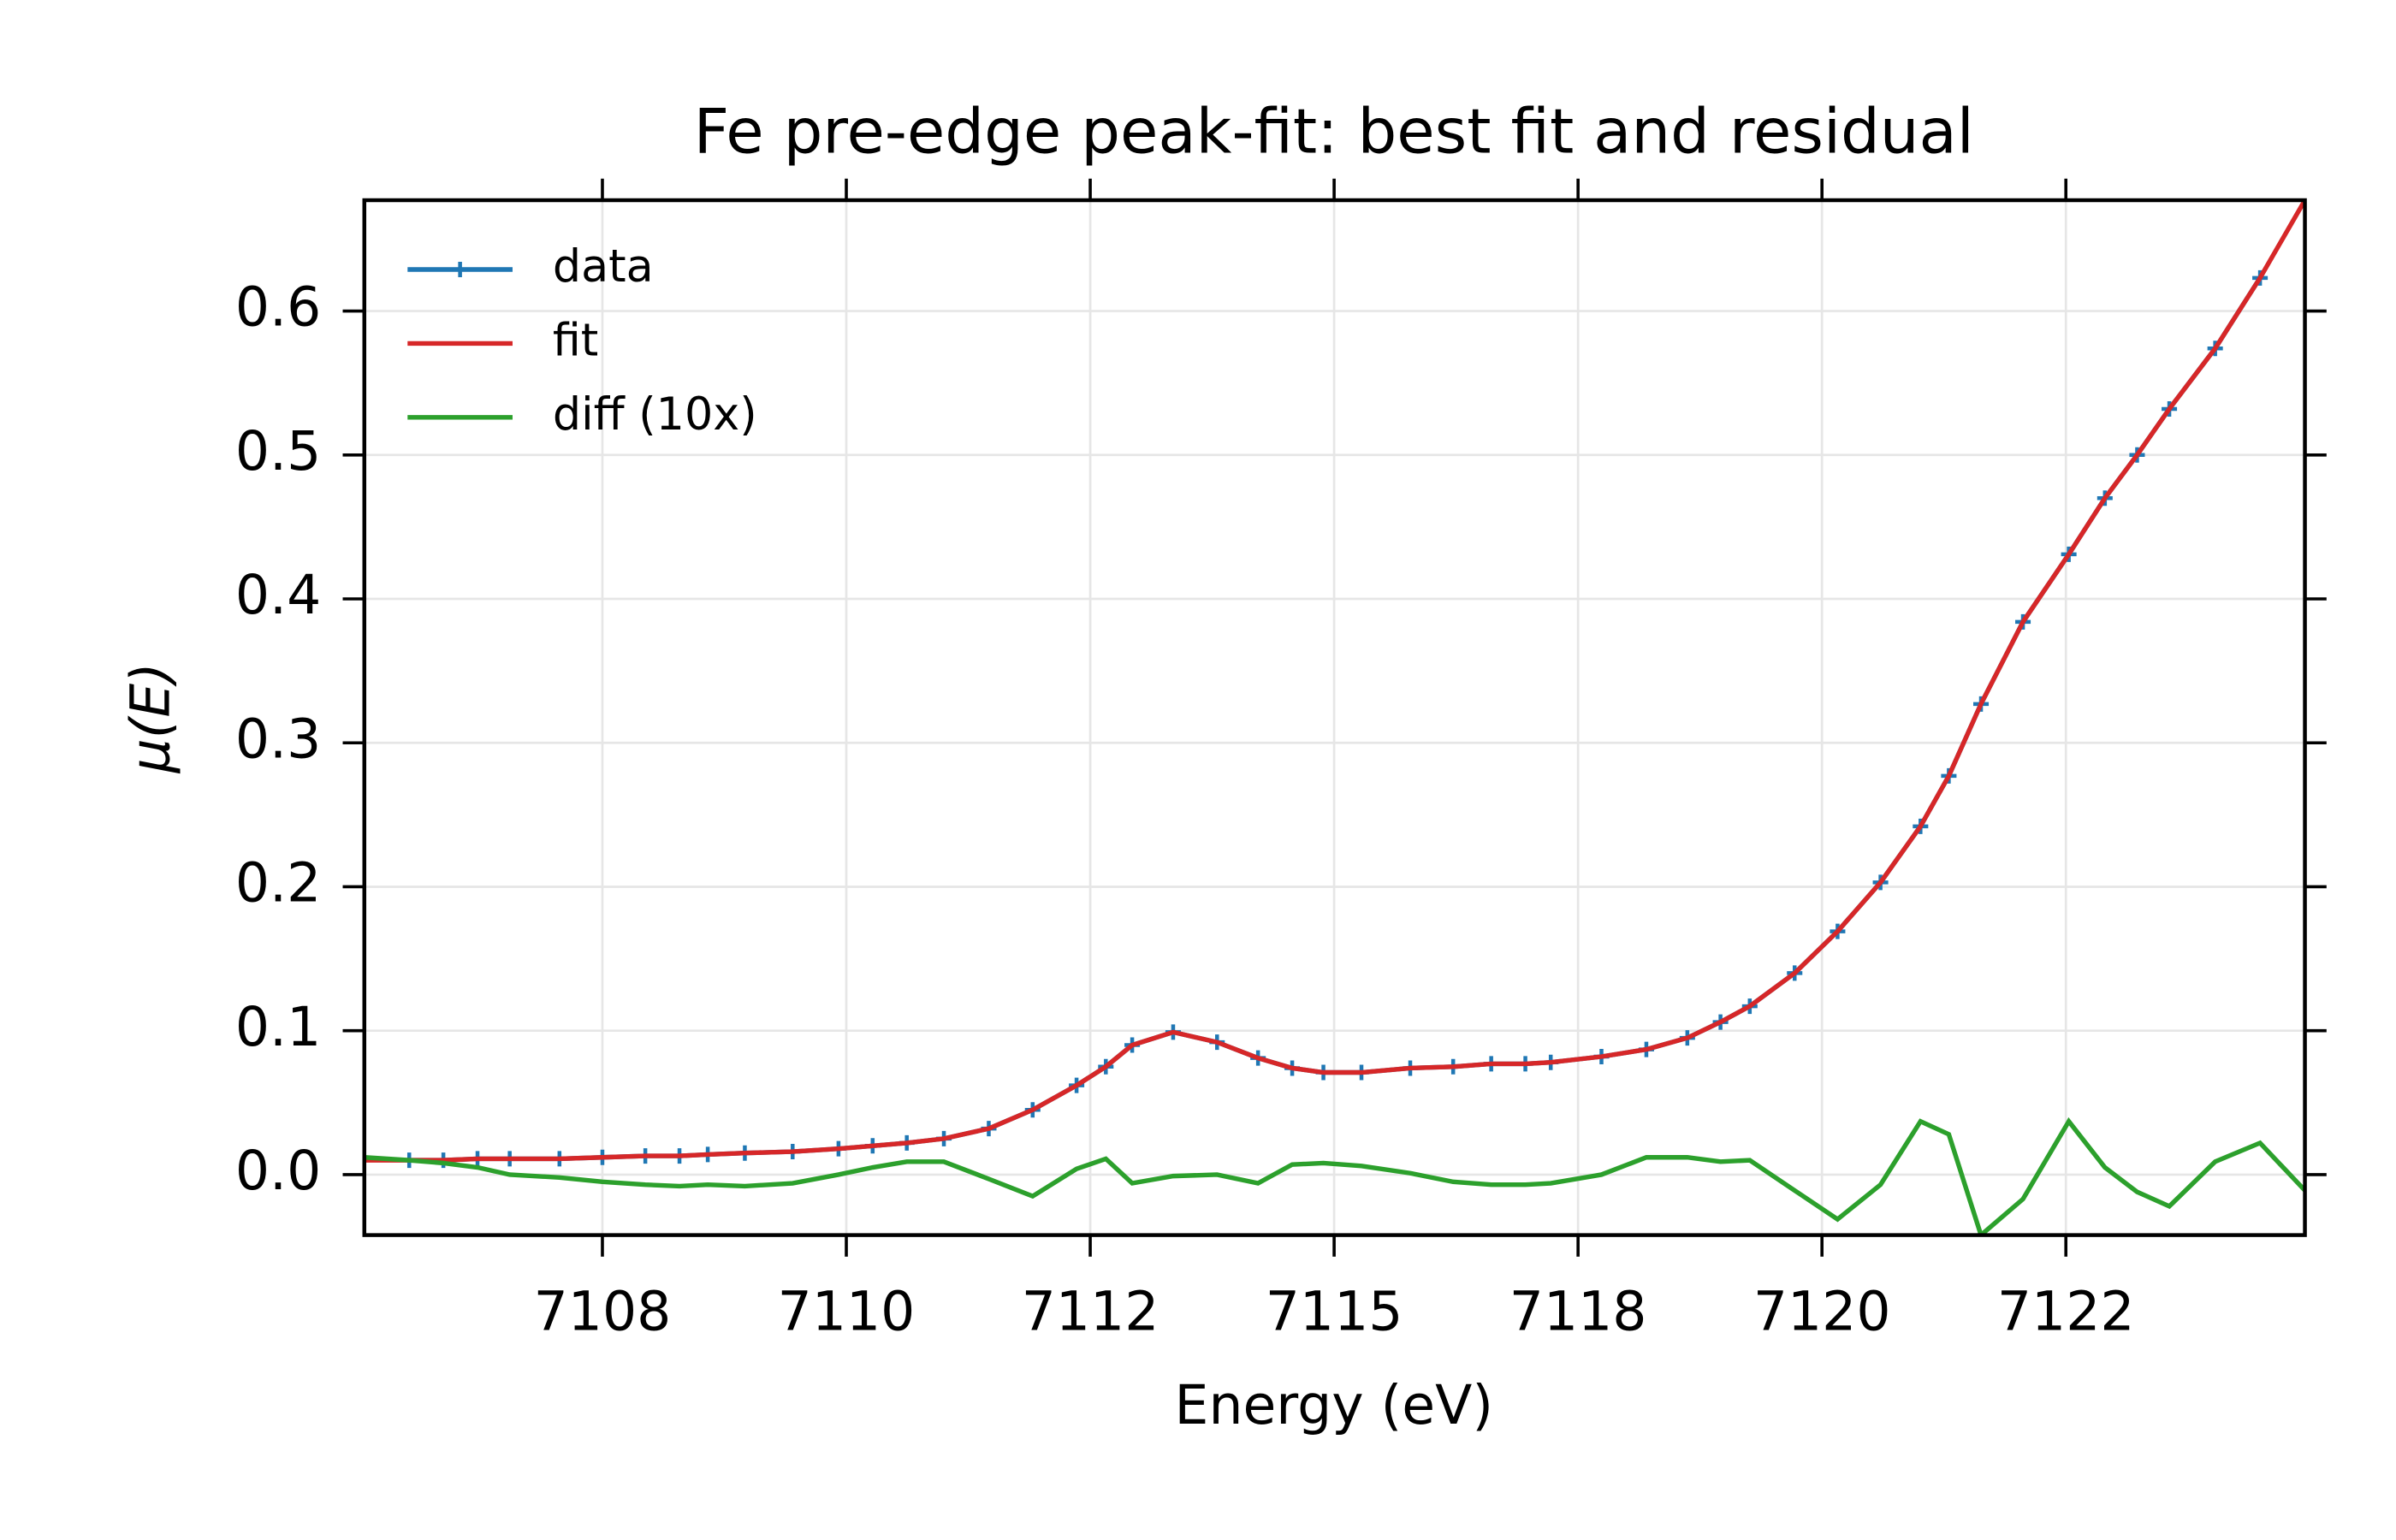 The image size is (2396, 1540). What do you see at coordinates (1334, 1175) in the screenshot?
I see `series-line` at bounding box center [1334, 1175].